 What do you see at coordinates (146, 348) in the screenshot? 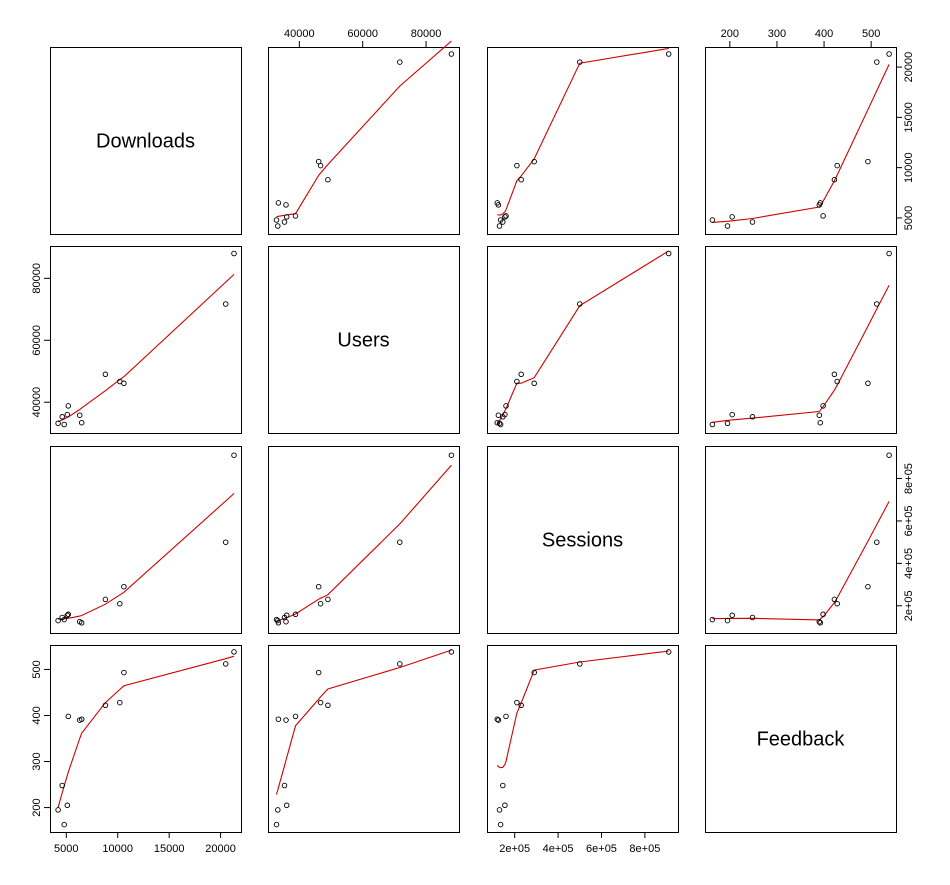
I see `smoother-line-users-vs-downloads` at bounding box center [146, 348].